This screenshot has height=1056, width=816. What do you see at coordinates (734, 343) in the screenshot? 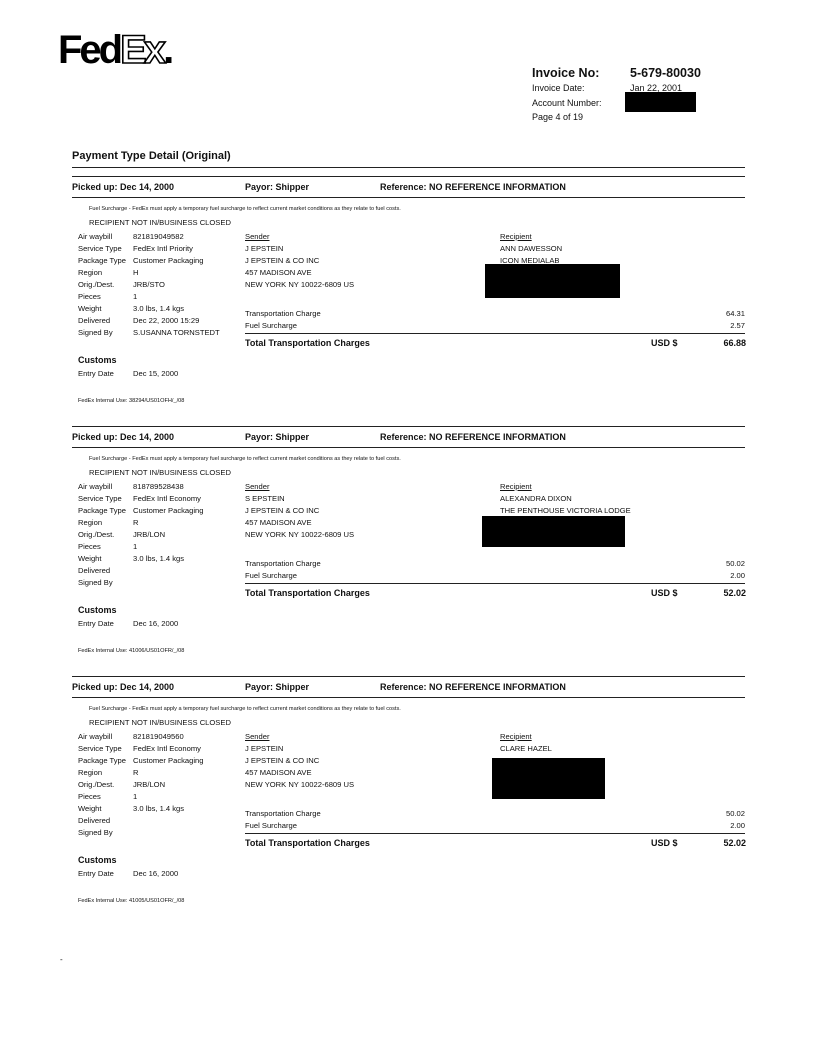
I see `total-amount: 66.88` at bounding box center [734, 343].